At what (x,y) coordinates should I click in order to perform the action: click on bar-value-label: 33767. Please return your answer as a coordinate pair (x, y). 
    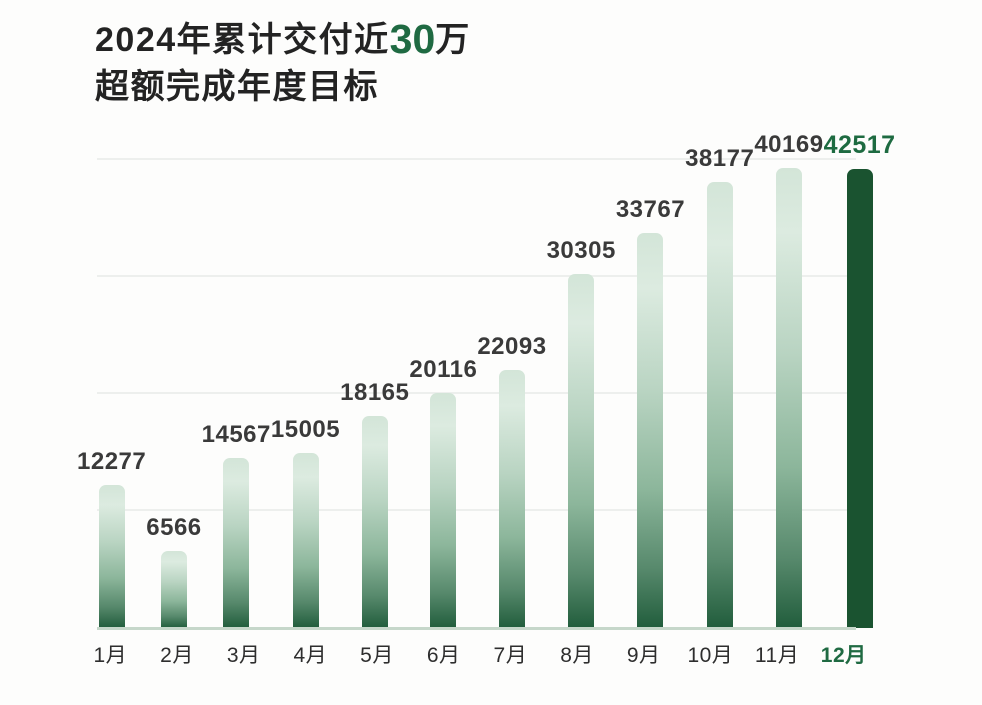
    Looking at the image, I should click on (650, 210).